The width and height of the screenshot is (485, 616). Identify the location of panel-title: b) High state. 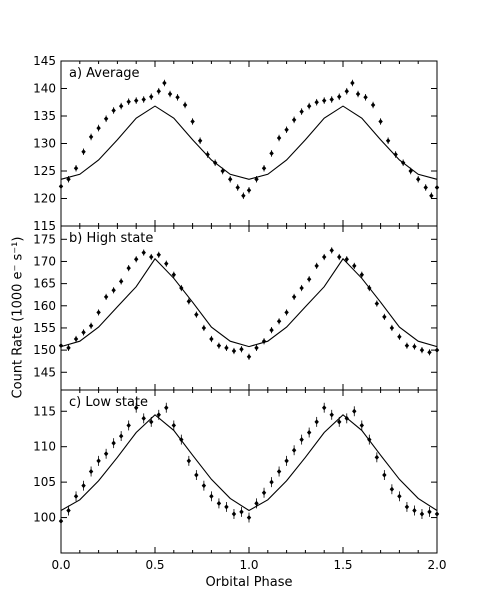
(111, 238).